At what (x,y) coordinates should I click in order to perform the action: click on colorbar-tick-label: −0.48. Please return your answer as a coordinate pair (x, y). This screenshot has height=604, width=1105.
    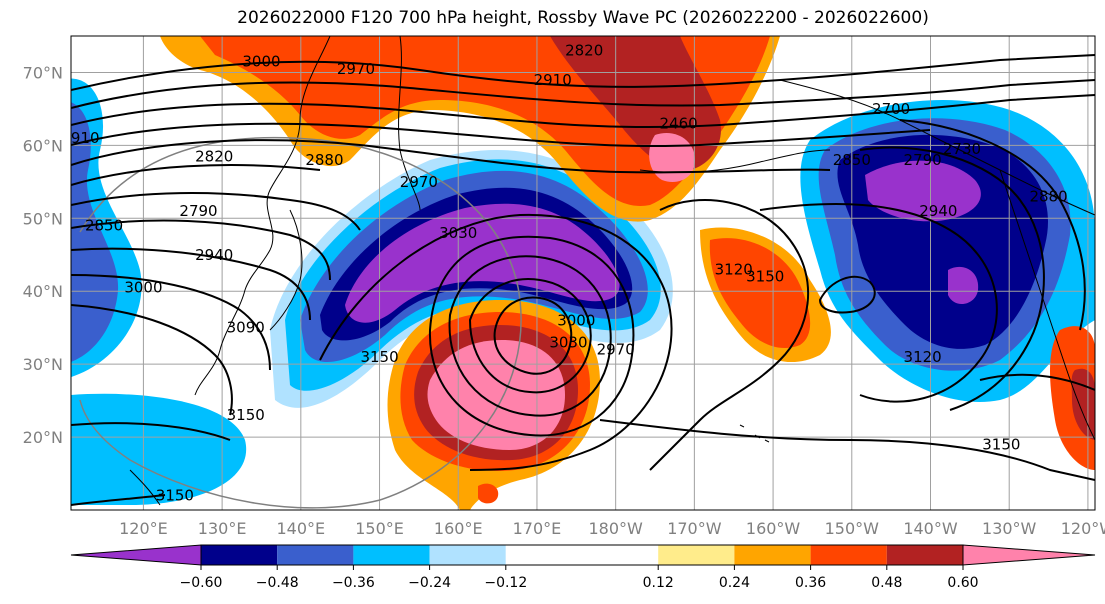
    Looking at the image, I should click on (277, 583).